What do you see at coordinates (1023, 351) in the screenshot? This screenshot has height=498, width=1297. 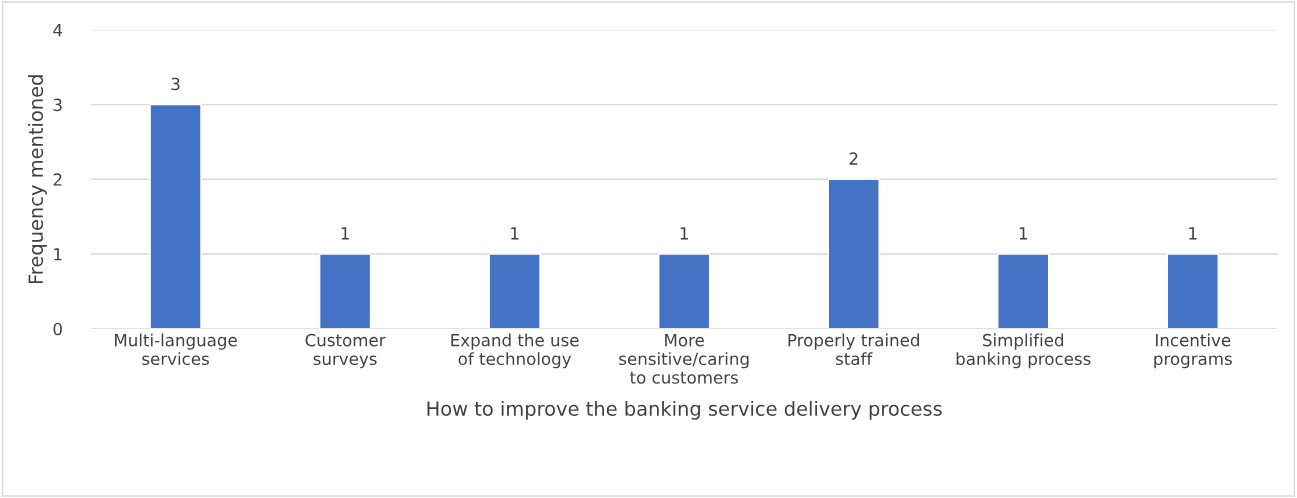 I see `x-tick-label: Simplified banking process` at bounding box center [1023, 351].